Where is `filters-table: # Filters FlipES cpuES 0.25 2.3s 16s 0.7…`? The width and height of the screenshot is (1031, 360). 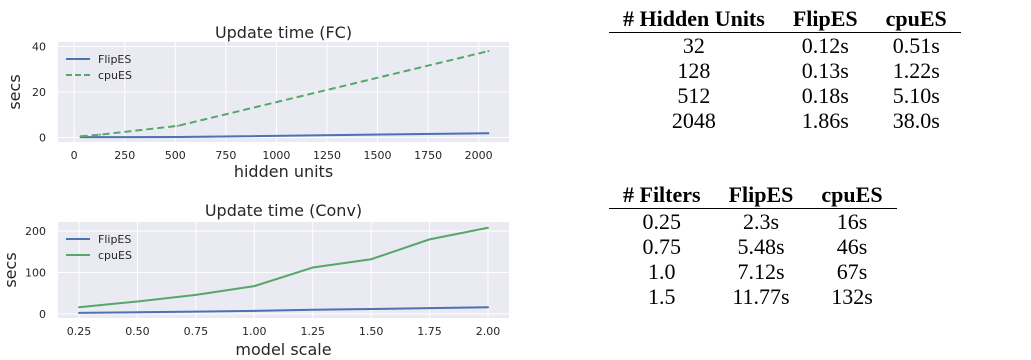 filters-table: # Filters FlipES cpuES 0.25 2.3s 16s 0.7… is located at coordinates (753, 245).